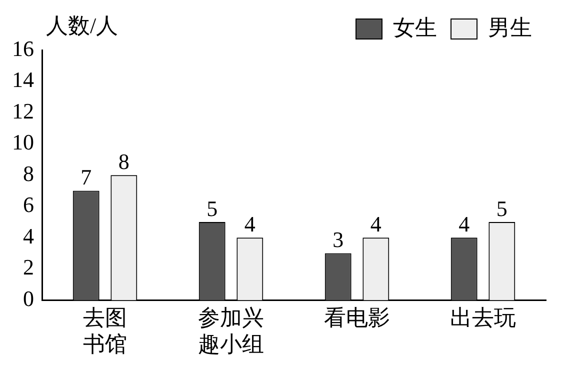  Describe the element at coordinates (28, 235) in the screenshot. I see `y-tick-label: 4` at that location.